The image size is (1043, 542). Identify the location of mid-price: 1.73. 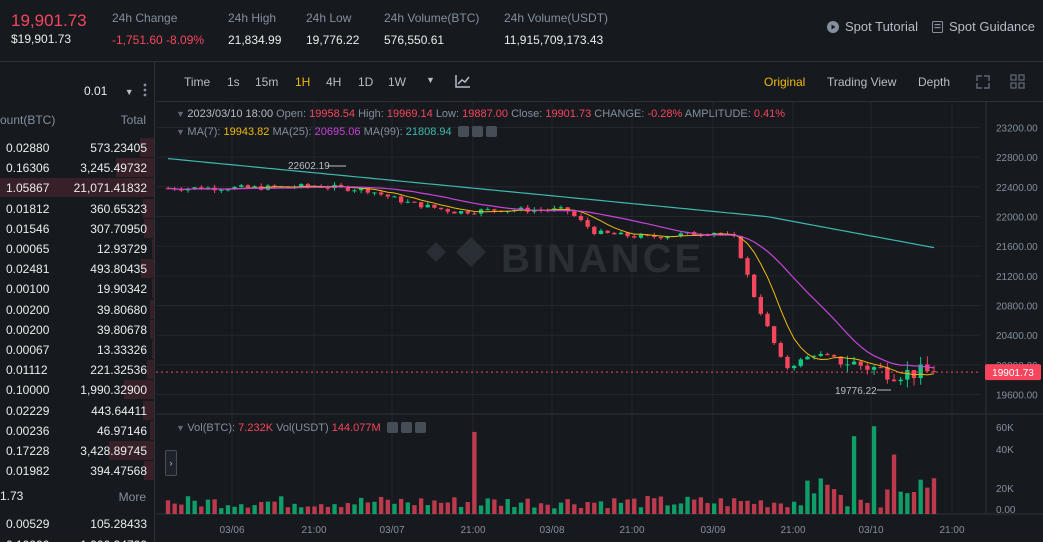
(12, 496).